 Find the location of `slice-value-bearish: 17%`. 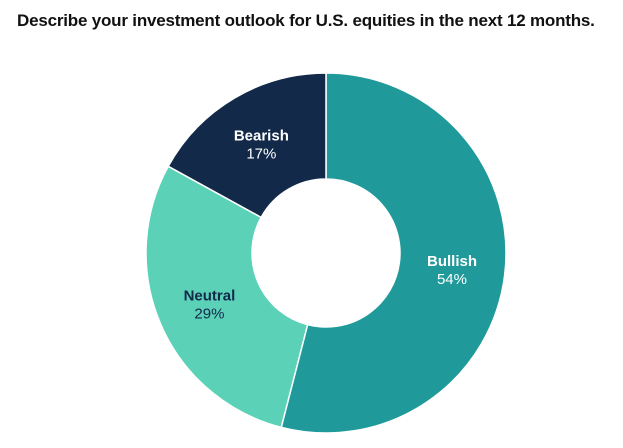

slice-value-bearish: 17% is located at coordinates (261, 154).